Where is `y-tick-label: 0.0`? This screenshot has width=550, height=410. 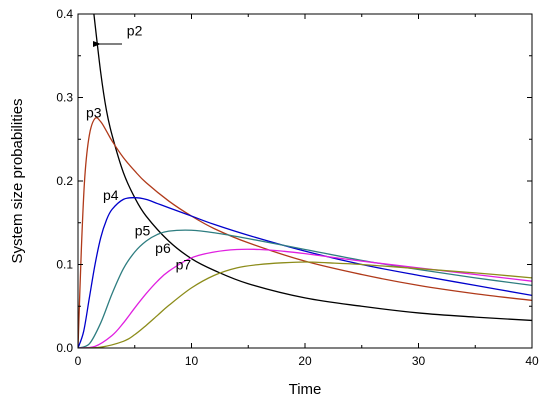 y-tick-label: 0.0 is located at coordinates (64, 348).